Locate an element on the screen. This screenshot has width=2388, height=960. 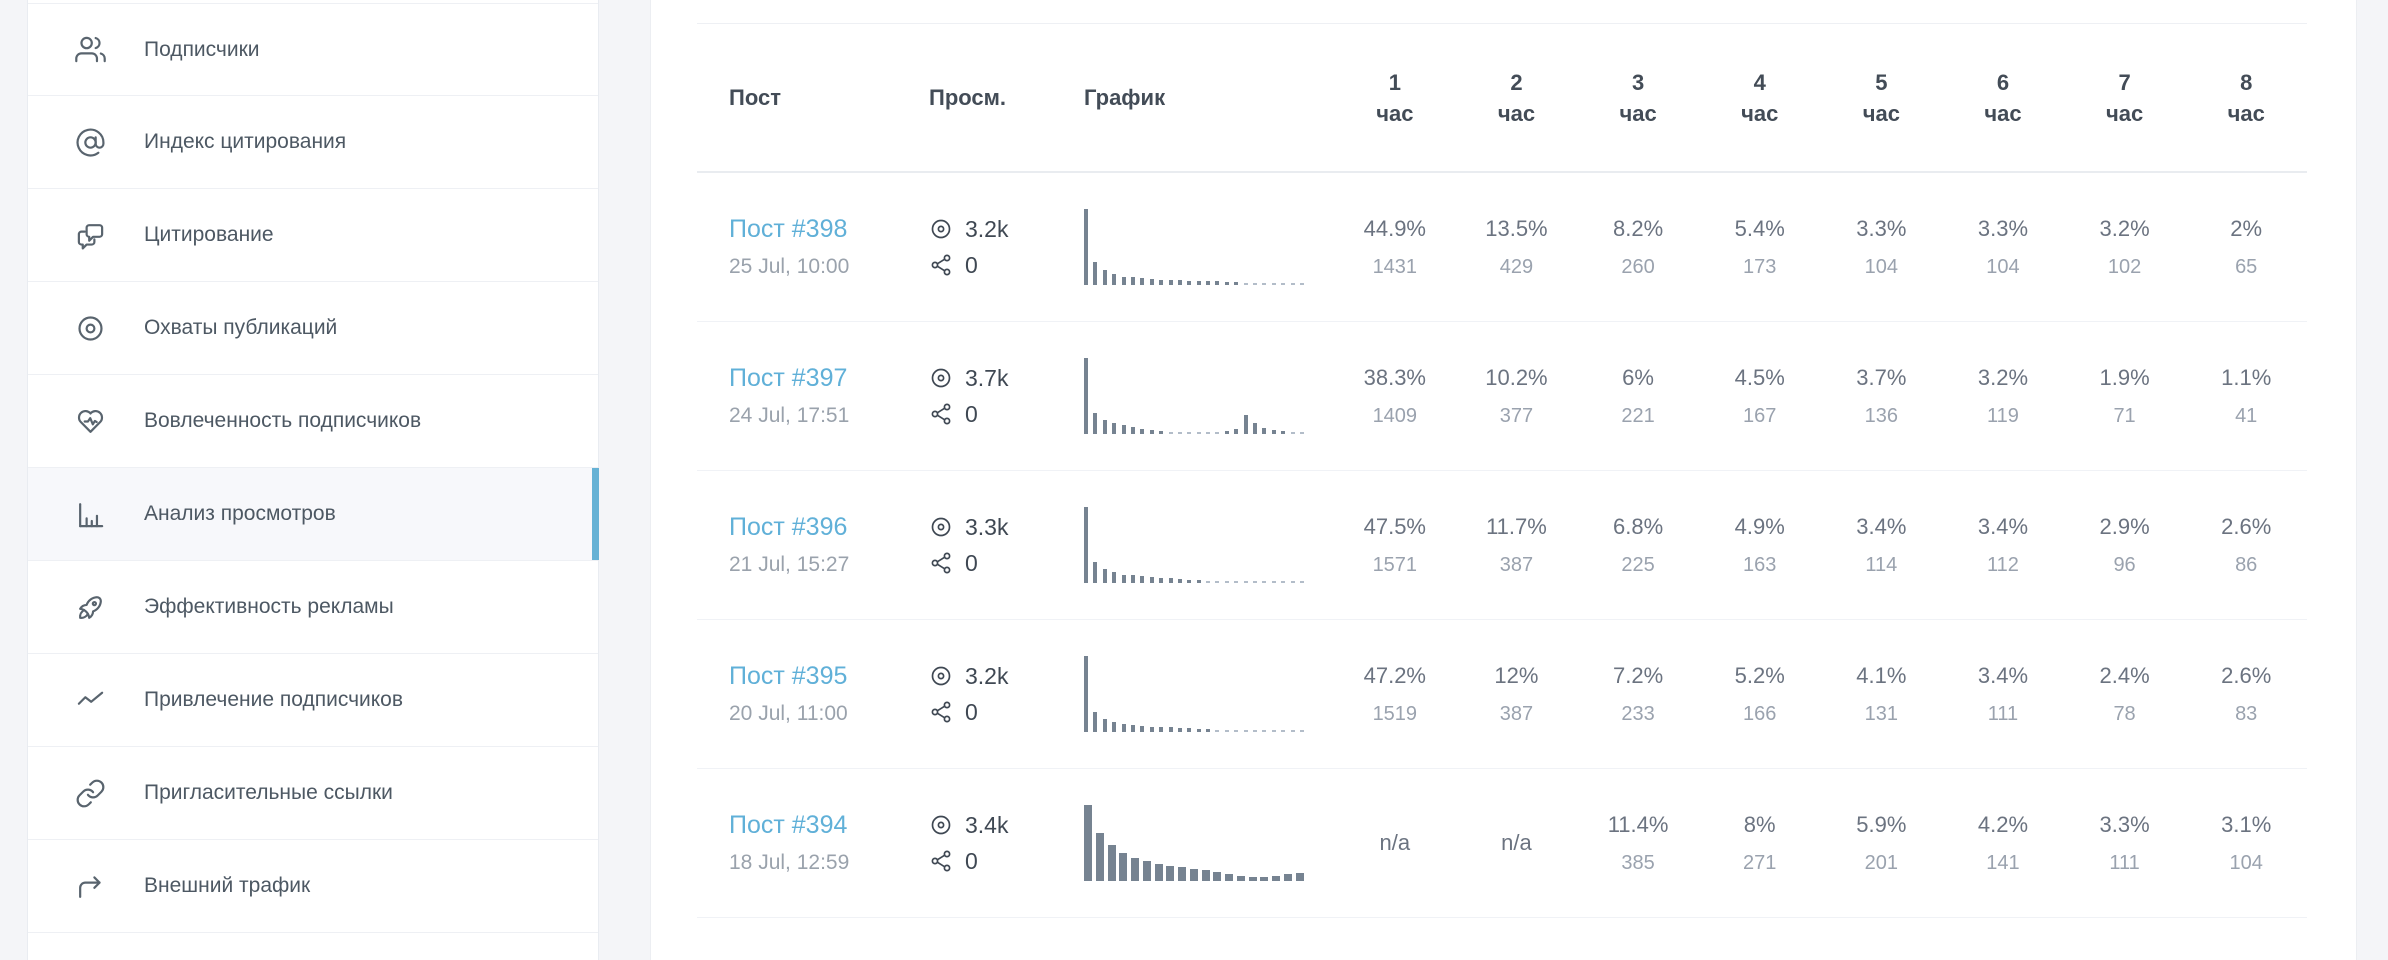
hour-stat-cell: 3.3% 104 is located at coordinates (1882, 247).